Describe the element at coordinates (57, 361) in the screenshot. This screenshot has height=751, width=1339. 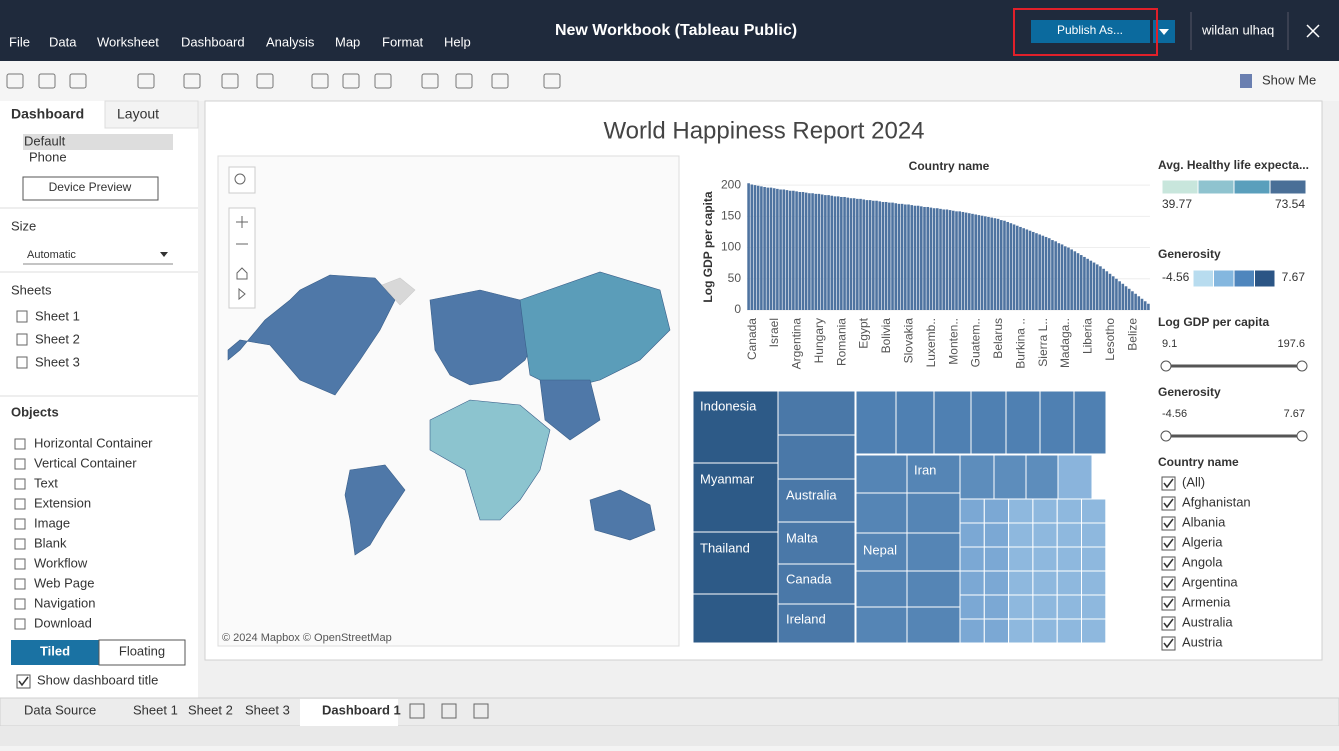
I see `sheet-item: Sheet 3` at that location.